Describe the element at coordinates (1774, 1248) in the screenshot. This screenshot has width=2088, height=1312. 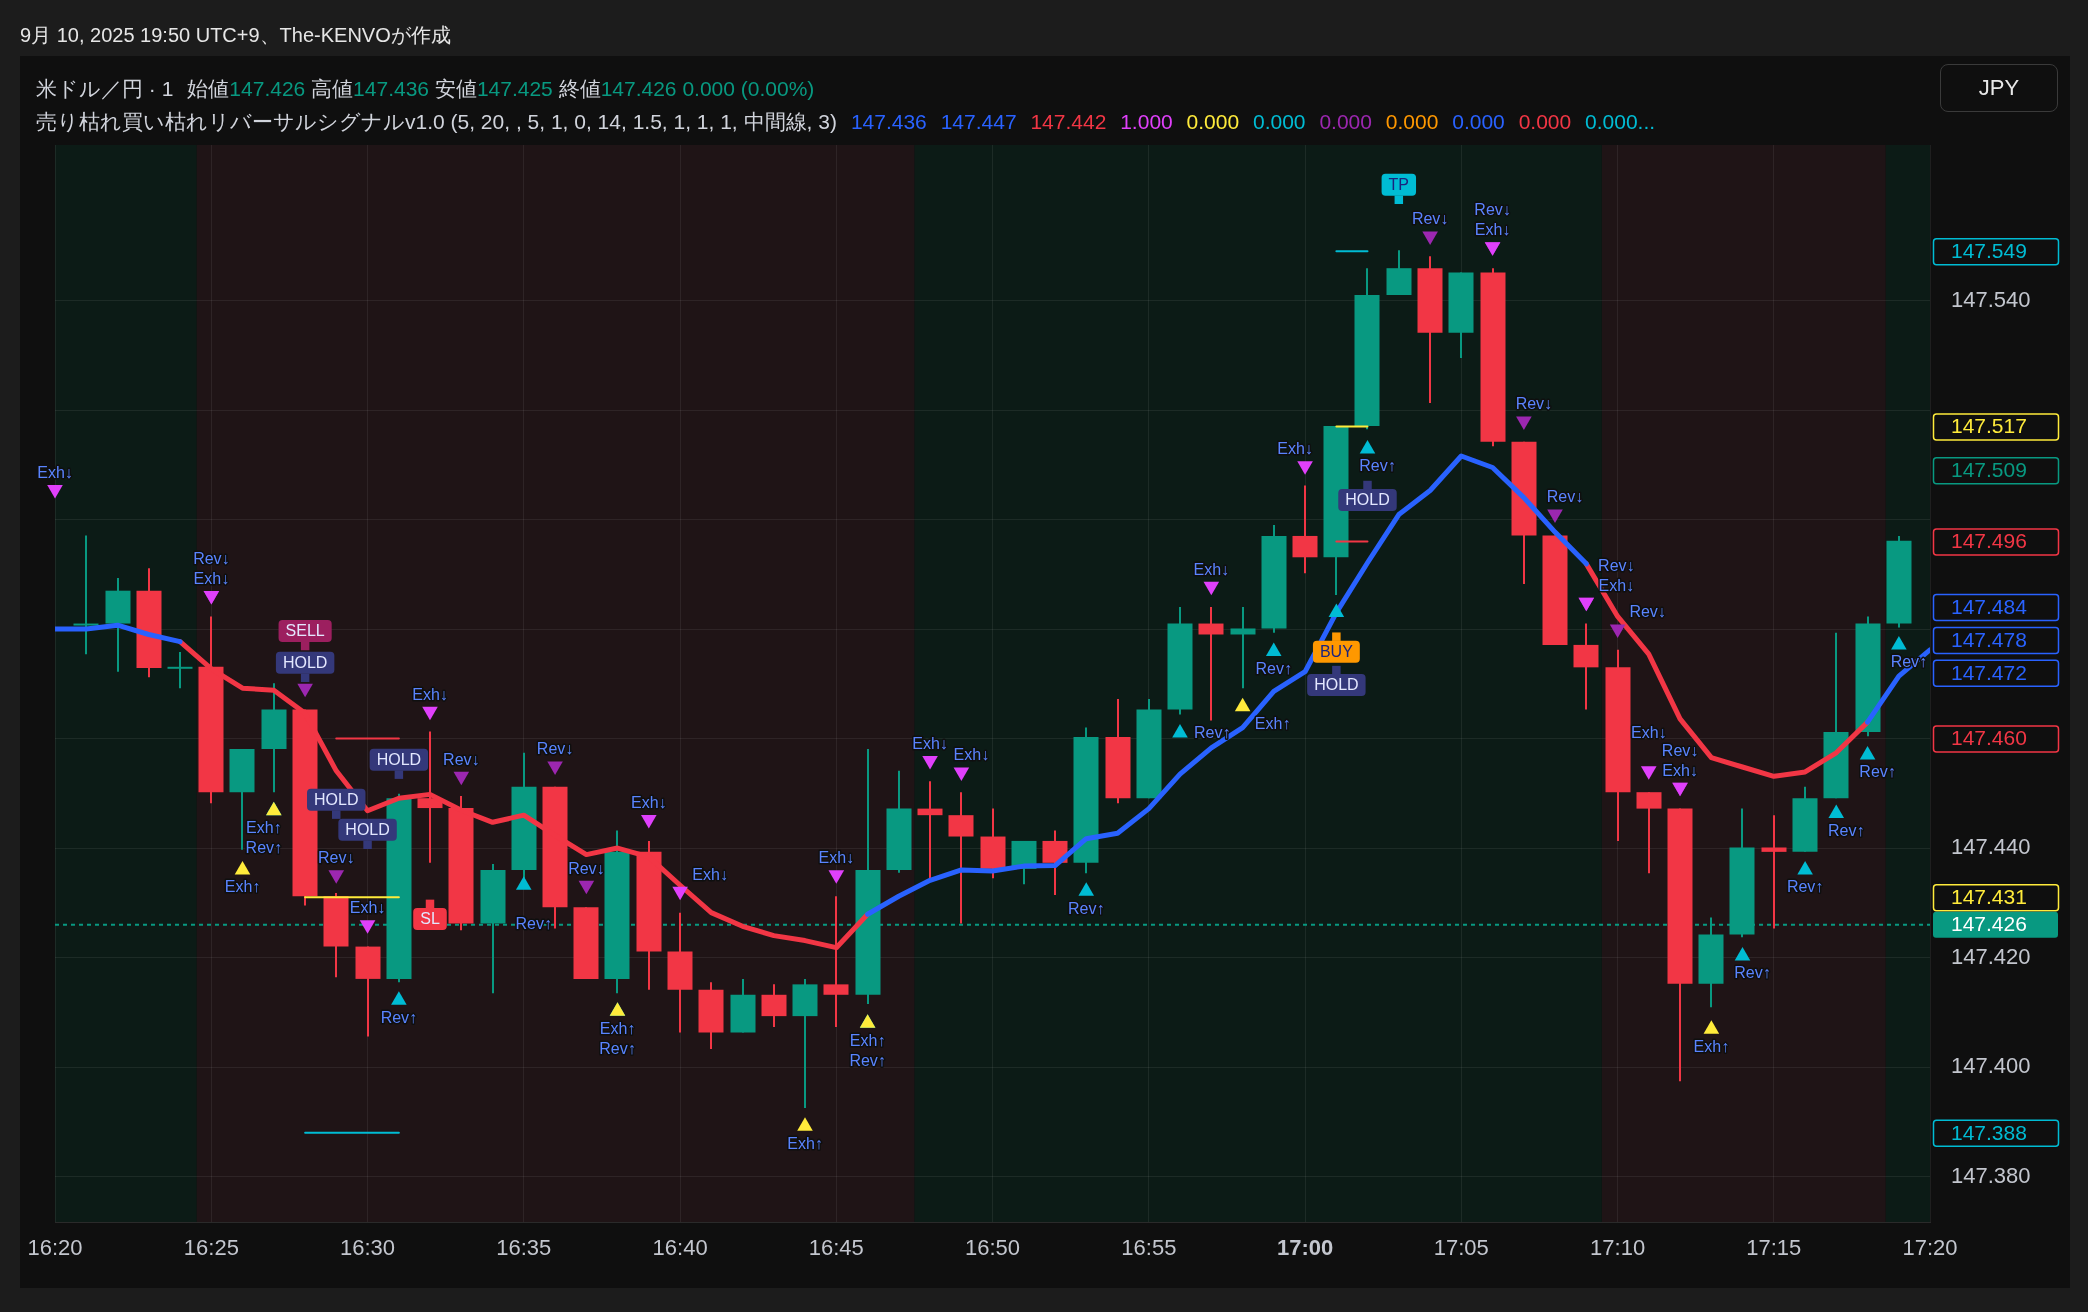
I see `x-tick-label: 17:15` at that location.